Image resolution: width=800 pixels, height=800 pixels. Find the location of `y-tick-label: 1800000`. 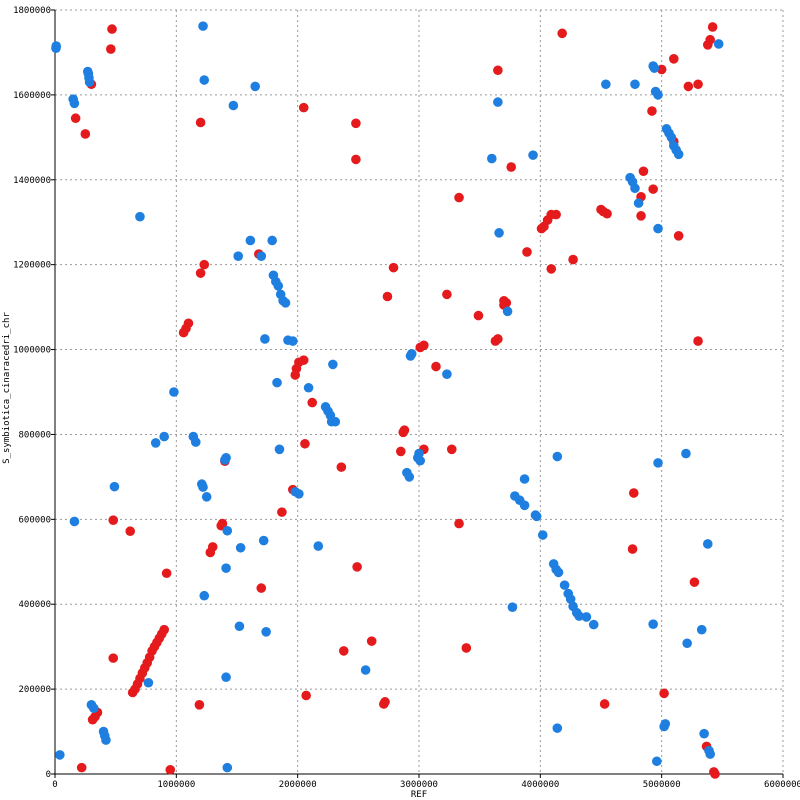

y-tick-label: 1800000 is located at coordinates (32, 11).